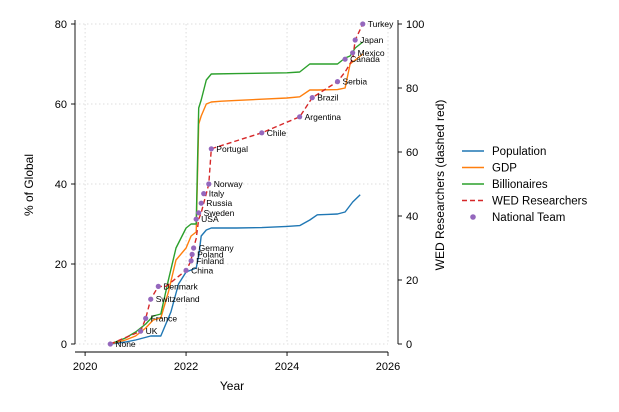  What do you see at coordinates (365, 59) in the screenshot?
I see `national-team-label: Canada` at bounding box center [365, 59].